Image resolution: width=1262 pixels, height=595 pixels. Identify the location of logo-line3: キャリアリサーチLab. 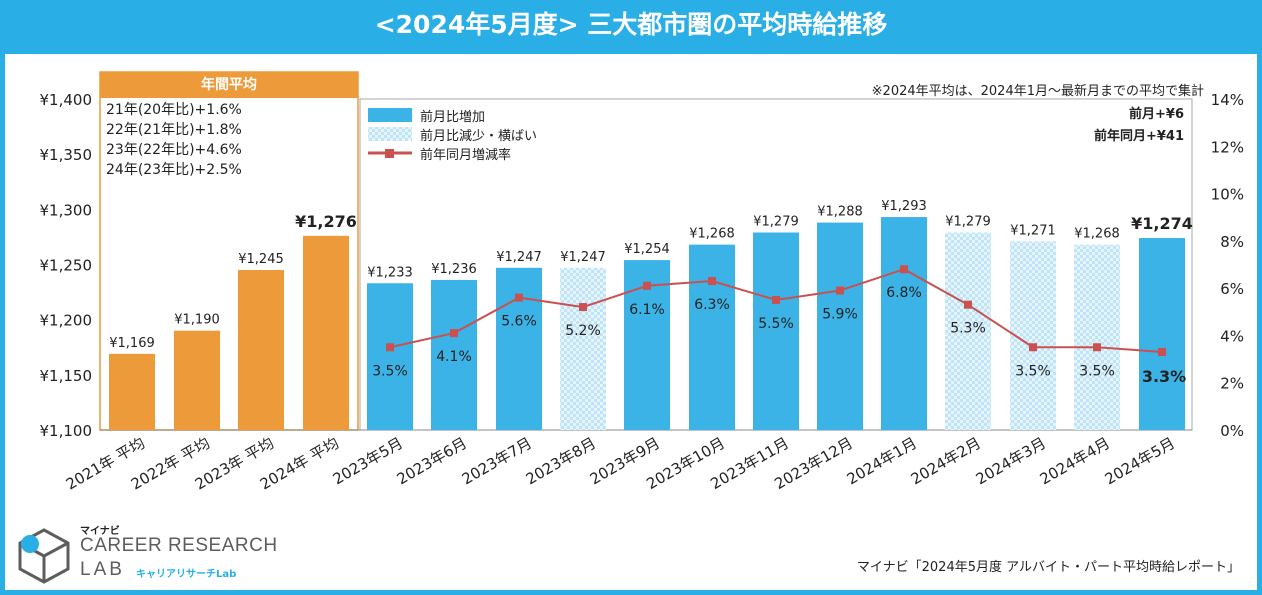
(186, 574).